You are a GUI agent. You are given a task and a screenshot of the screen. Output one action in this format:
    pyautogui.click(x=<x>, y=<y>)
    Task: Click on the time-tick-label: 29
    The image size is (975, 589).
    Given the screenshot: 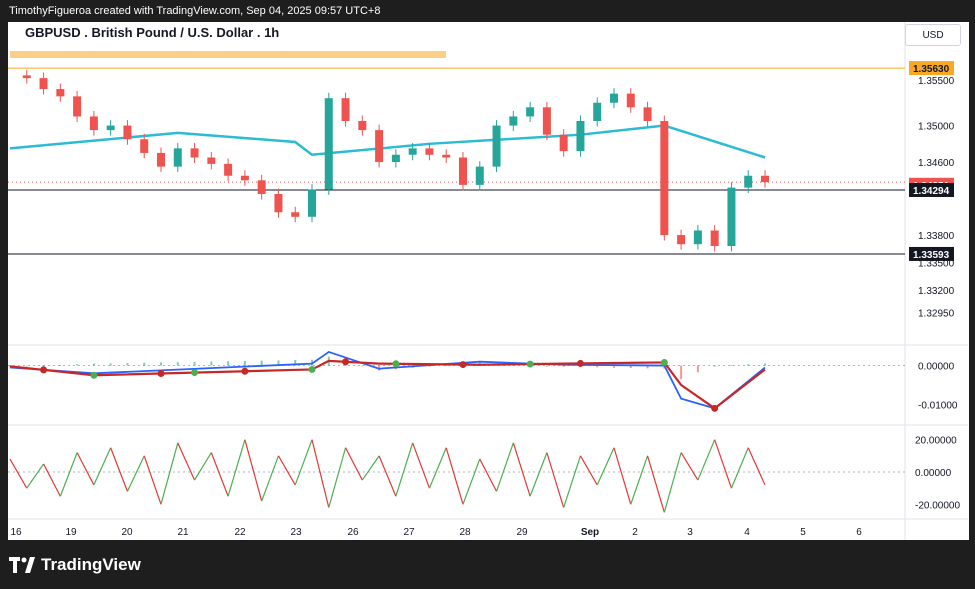 What is the action you would take?
    pyautogui.click(x=522, y=532)
    